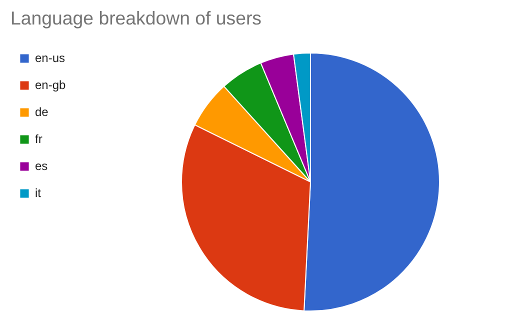 This screenshot has width=528, height=326. Describe the element at coordinates (136, 18) in the screenshot. I see `chart-title: Language breakdown of users` at that location.